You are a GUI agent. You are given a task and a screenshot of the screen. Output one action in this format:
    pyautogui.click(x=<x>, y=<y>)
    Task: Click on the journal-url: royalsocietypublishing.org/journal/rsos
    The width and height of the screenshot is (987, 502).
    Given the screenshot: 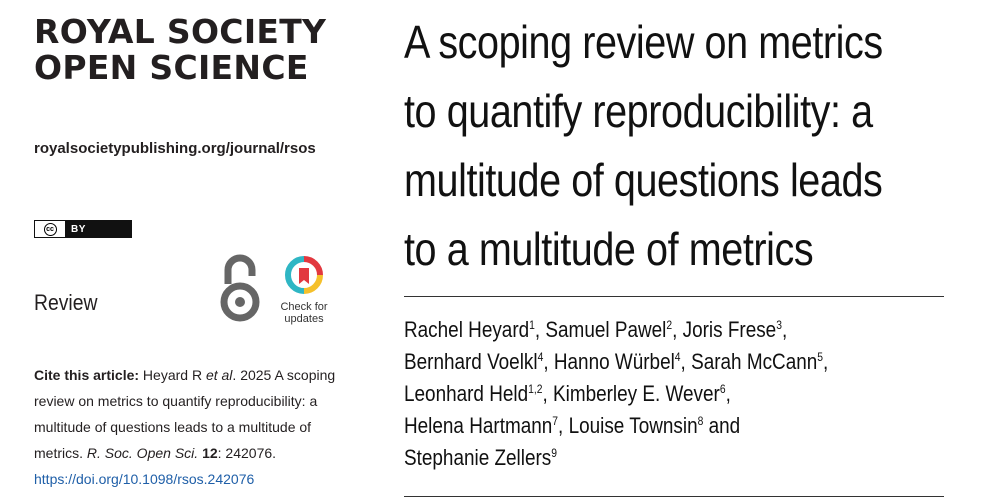 What is the action you would take?
    pyautogui.click(x=175, y=148)
    